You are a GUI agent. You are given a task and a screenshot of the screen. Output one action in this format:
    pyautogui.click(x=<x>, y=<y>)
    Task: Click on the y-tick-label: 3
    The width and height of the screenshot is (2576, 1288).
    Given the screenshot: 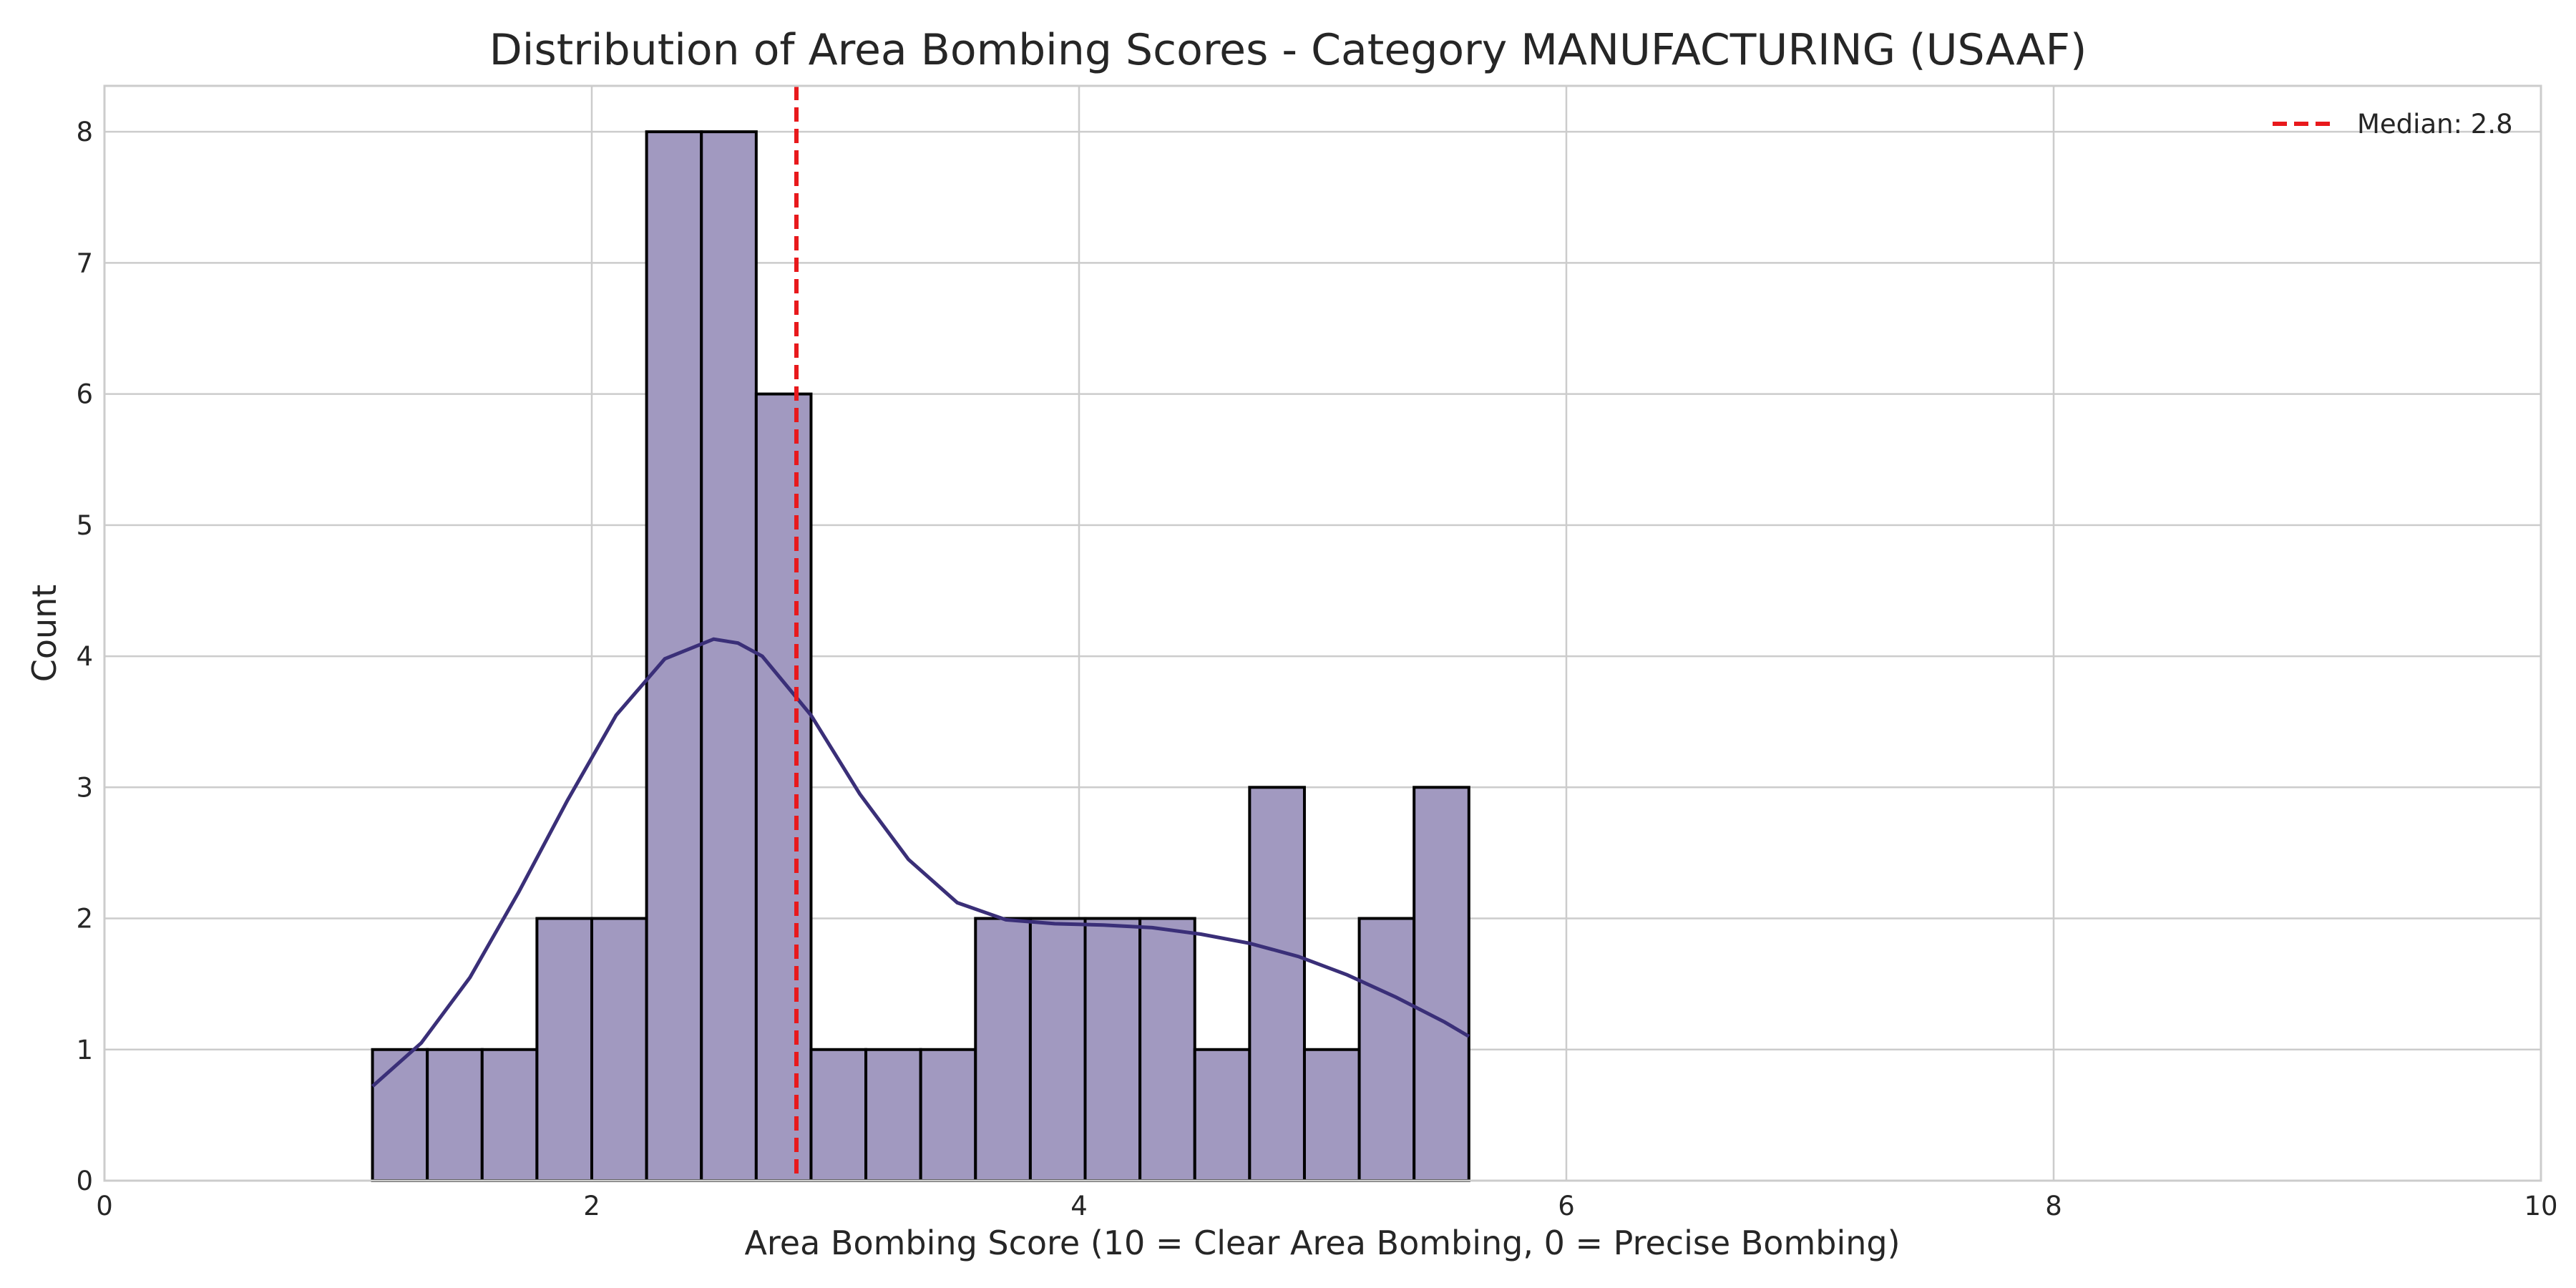 What is the action you would take?
    pyautogui.click(x=84, y=788)
    